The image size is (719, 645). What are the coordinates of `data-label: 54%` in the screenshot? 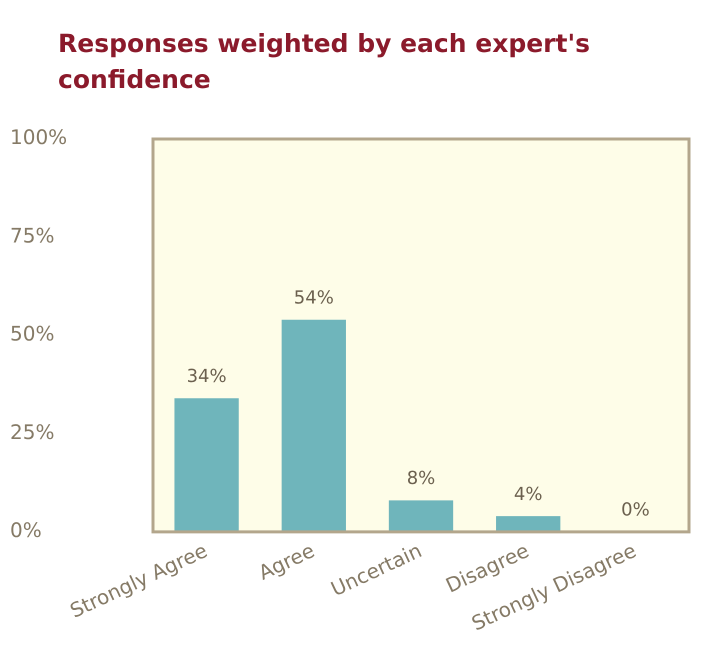 It's located at (314, 297).